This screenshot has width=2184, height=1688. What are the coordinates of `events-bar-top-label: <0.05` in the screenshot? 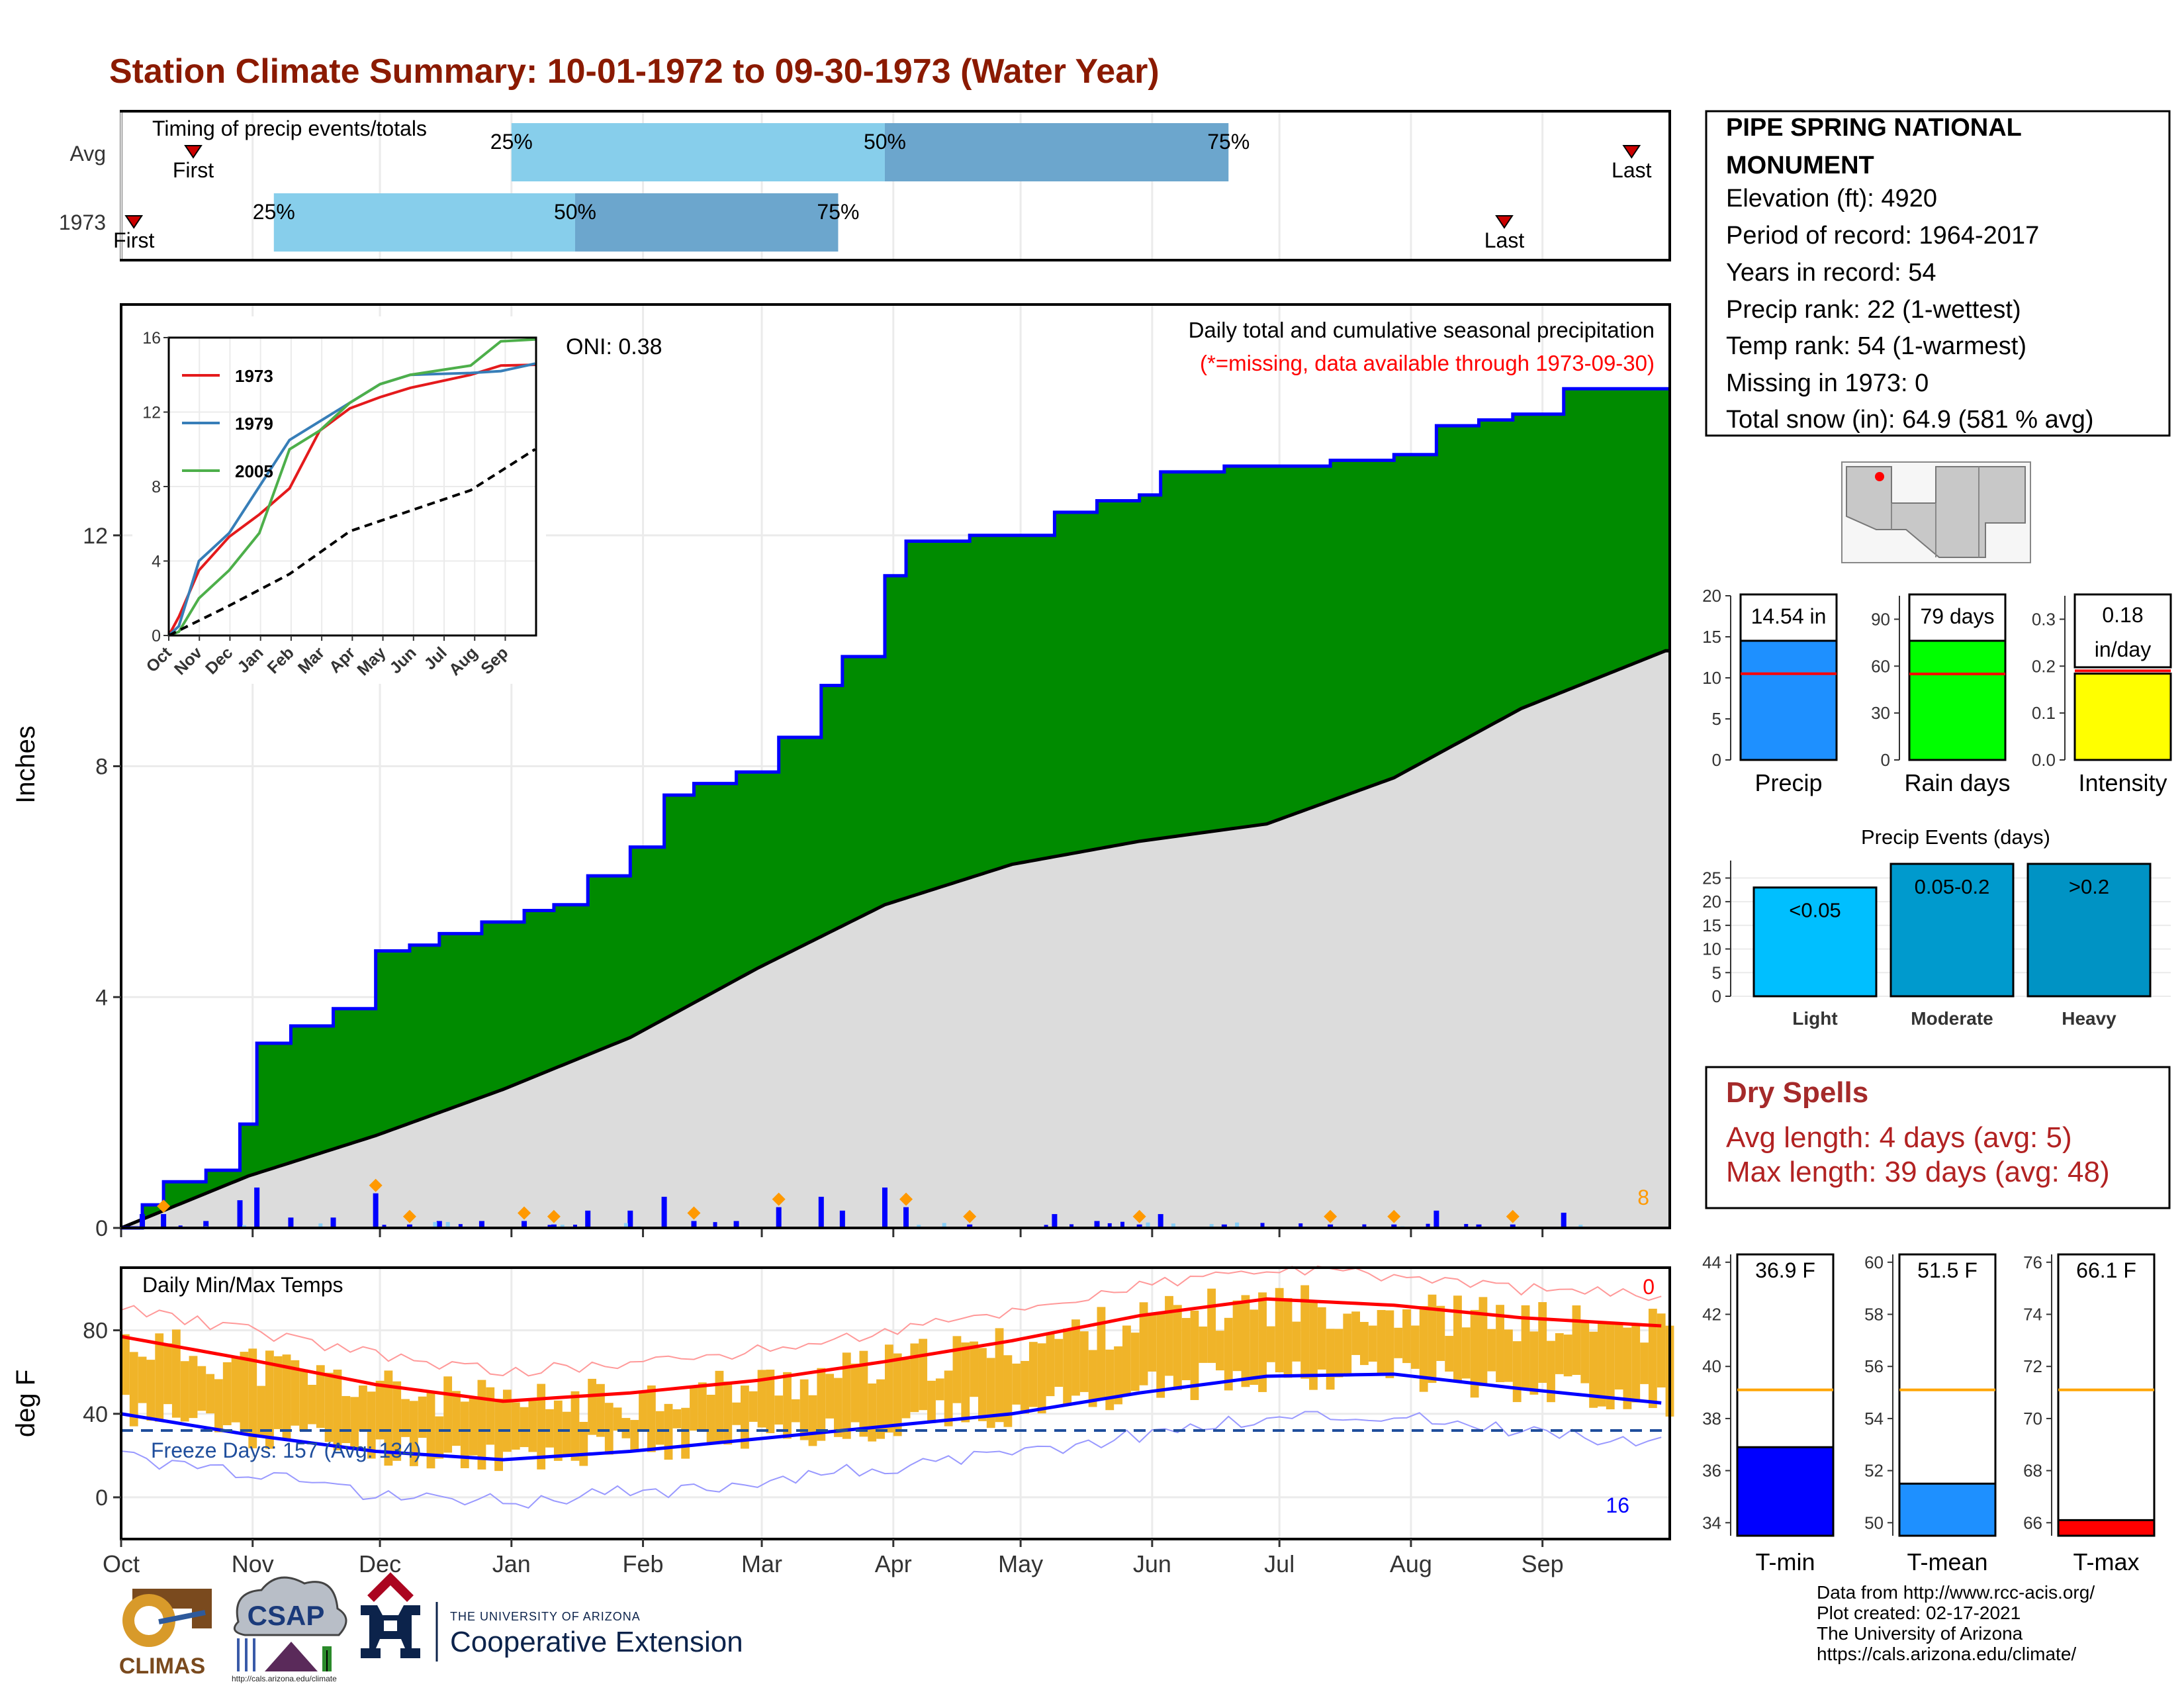 It's located at (1815, 910).